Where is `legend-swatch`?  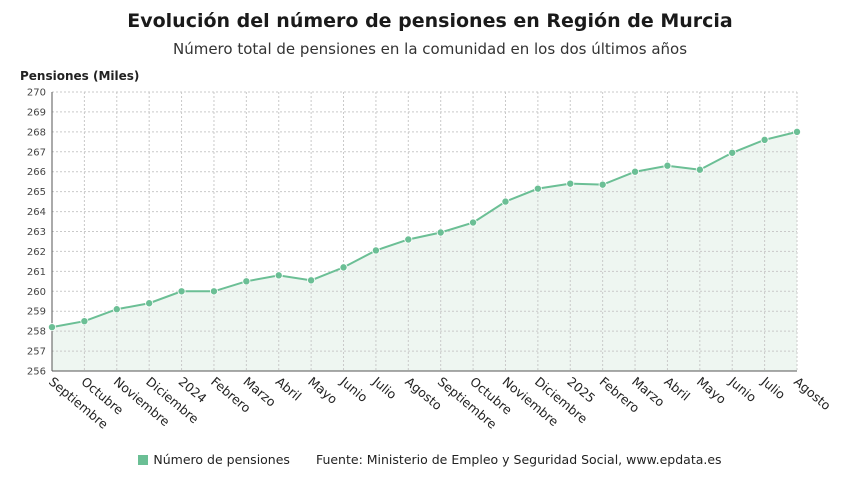
legend-swatch is located at coordinates (143, 460).